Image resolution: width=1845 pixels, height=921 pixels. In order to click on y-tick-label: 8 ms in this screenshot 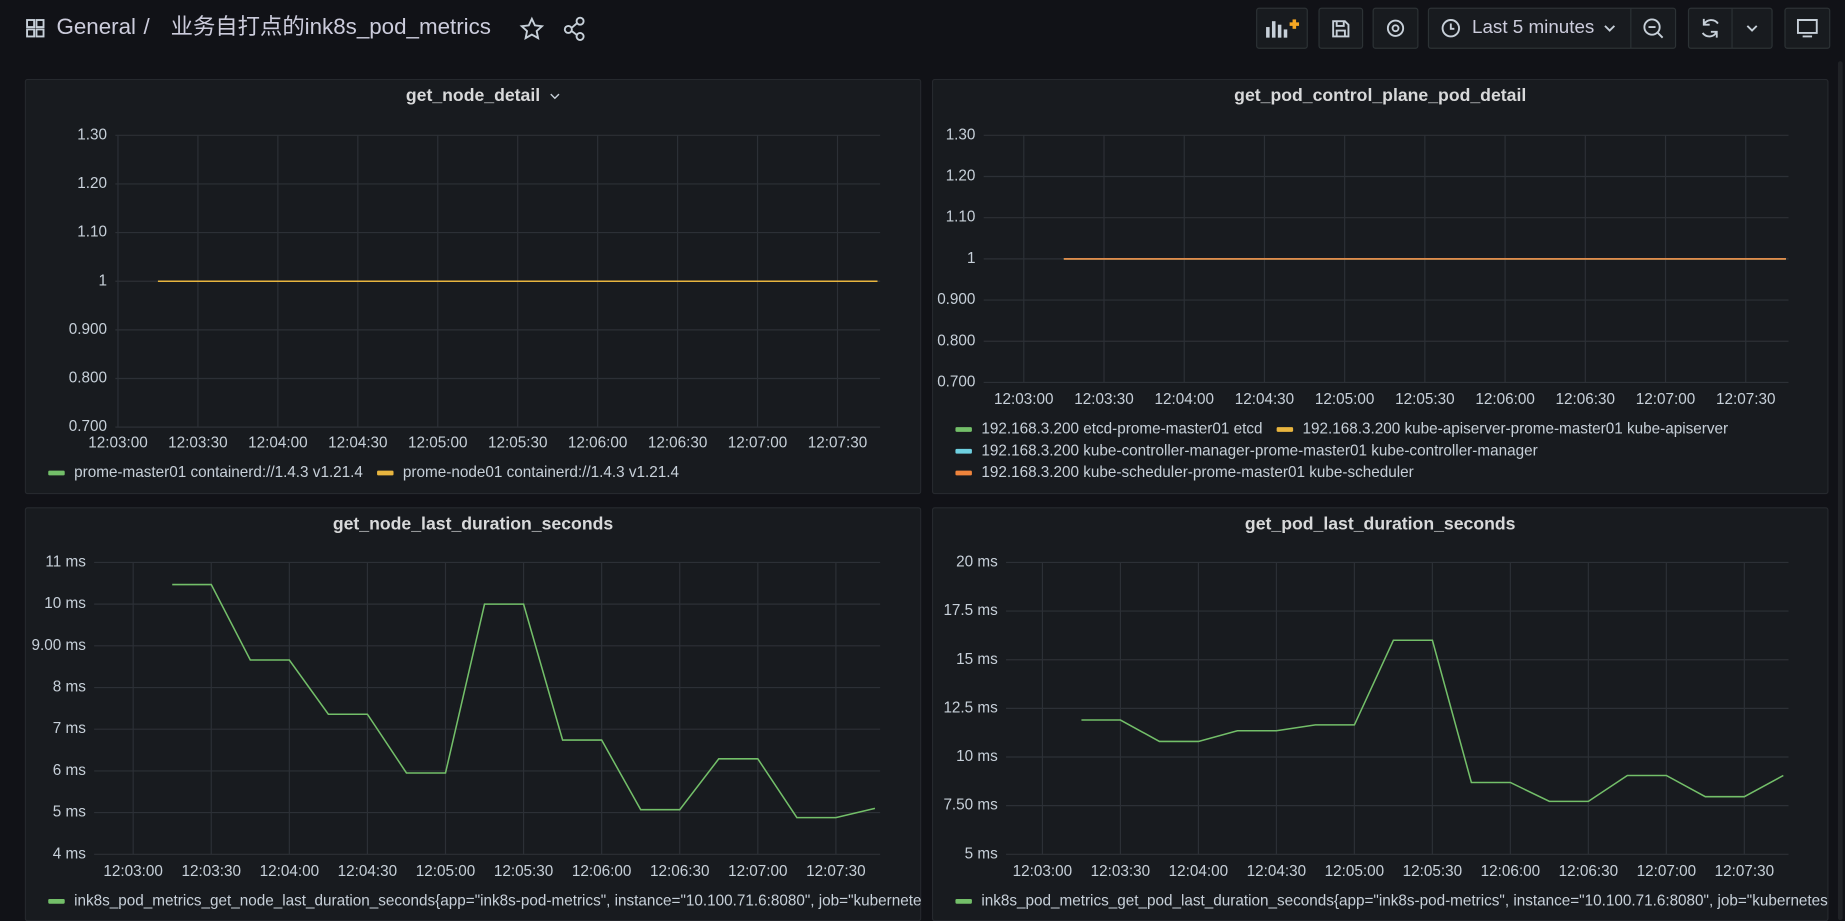, I will do `click(69, 687)`.